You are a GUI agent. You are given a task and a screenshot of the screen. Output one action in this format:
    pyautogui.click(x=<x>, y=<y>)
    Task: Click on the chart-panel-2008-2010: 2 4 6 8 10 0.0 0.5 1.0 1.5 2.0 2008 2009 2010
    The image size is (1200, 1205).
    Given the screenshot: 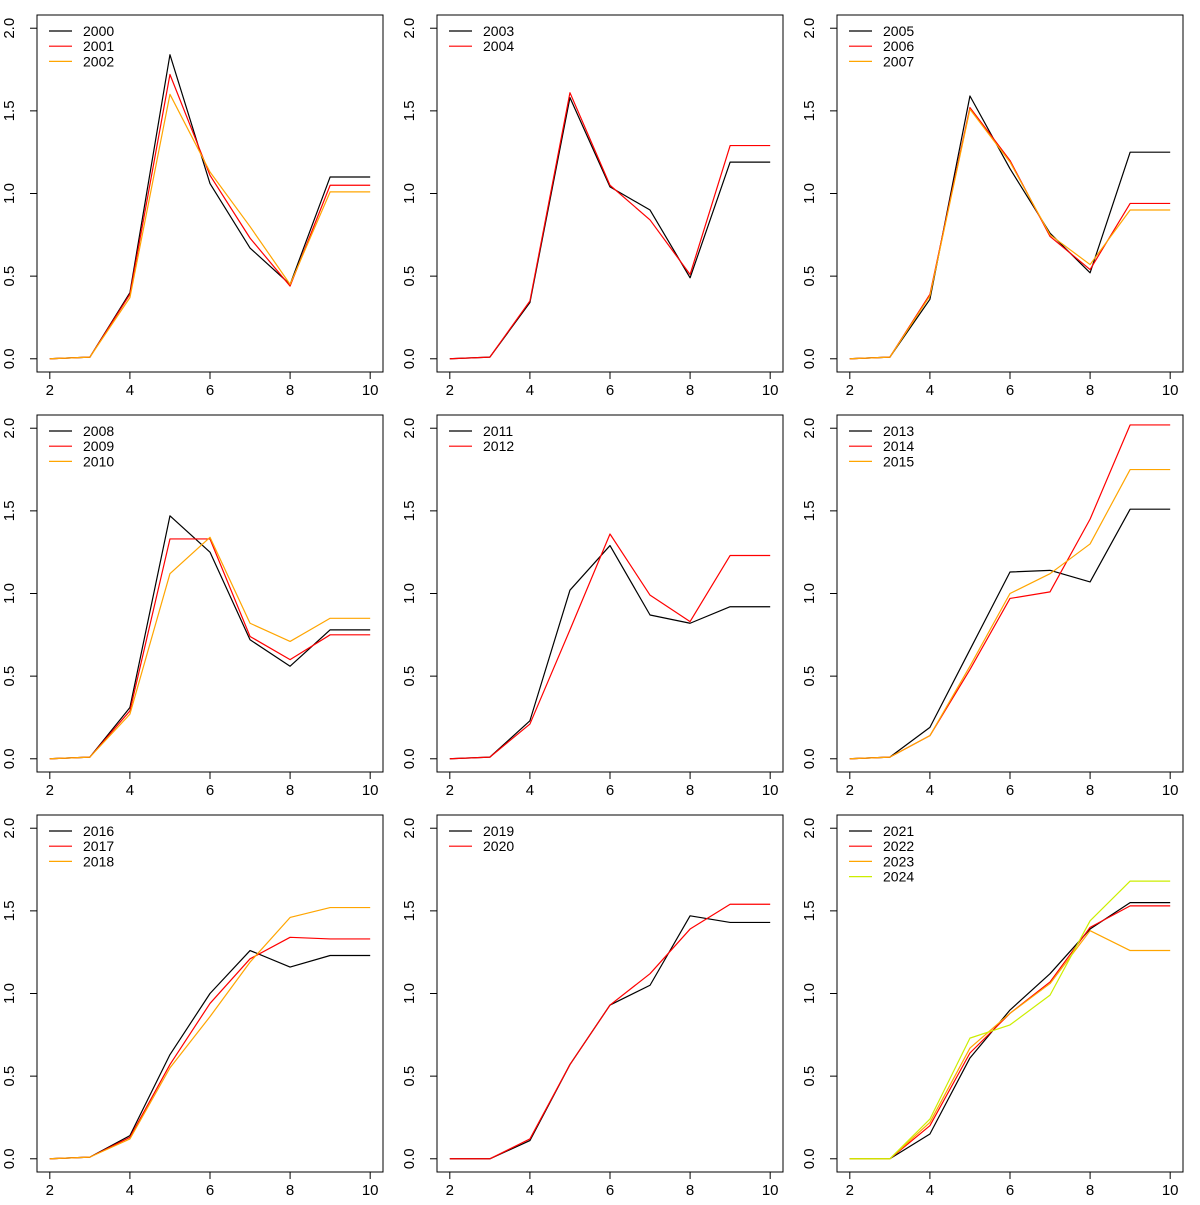 What is the action you would take?
    pyautogui.click(x=200, y=600)
    